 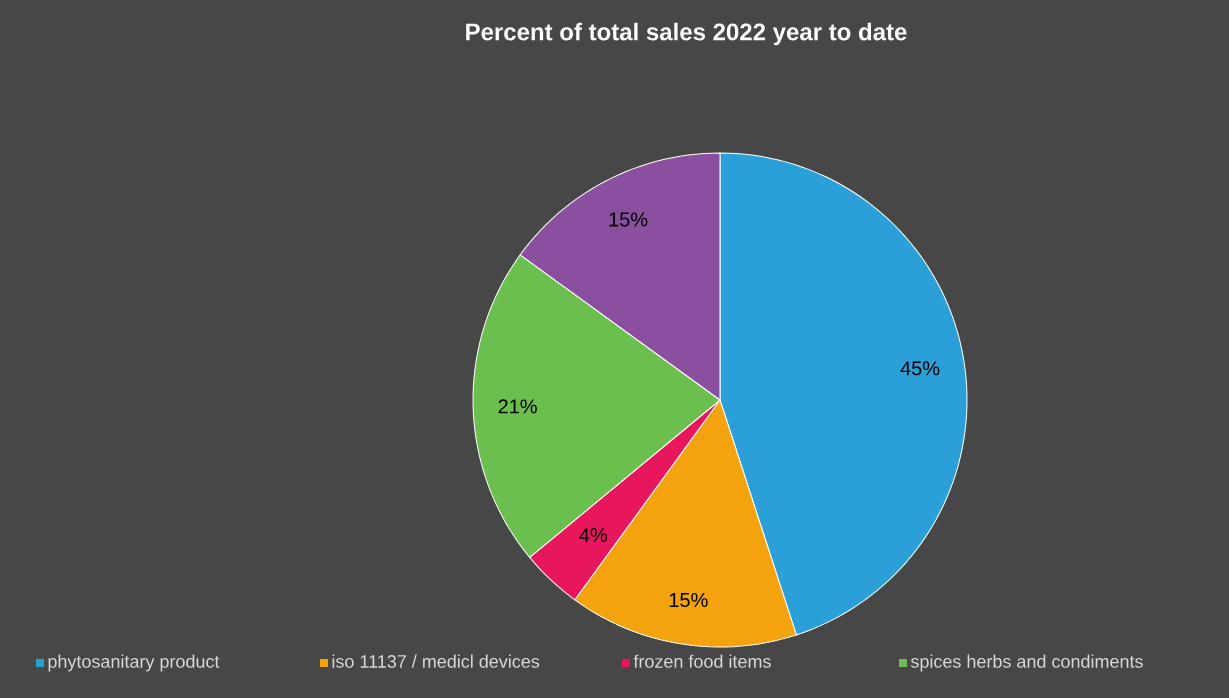 I want to click on legend-label: spices herbs and condiments, so click(x=1026, y=663).